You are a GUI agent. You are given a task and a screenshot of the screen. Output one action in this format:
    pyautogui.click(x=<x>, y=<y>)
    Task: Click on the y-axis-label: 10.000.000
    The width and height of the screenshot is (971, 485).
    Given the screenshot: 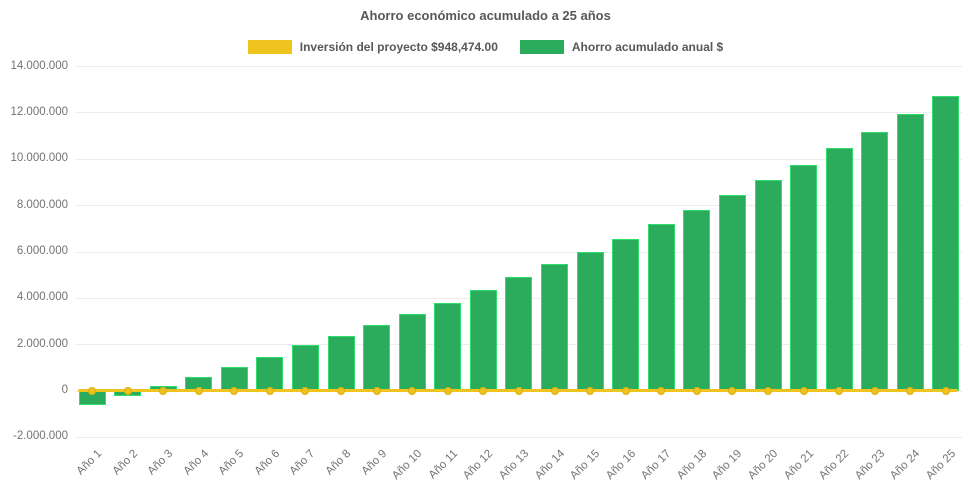 What is the action you would take?
    pyautogui.click(x=39, y=158)
    